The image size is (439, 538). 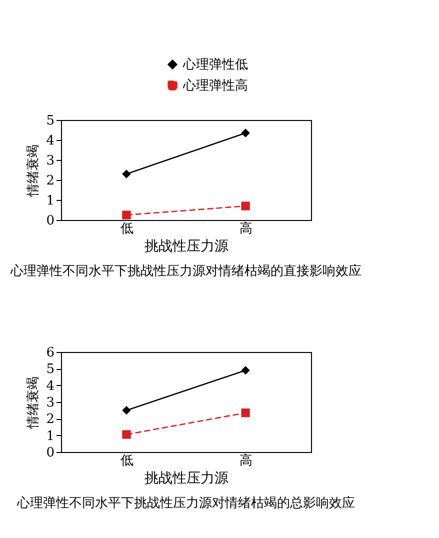 What do you see at coordinates (186, 271) in the screenshot?
I see `text: 心理弹性不同水平下挑战性压力源对情绪枯竭的直接影响效应` at bounding box center [186, 271].